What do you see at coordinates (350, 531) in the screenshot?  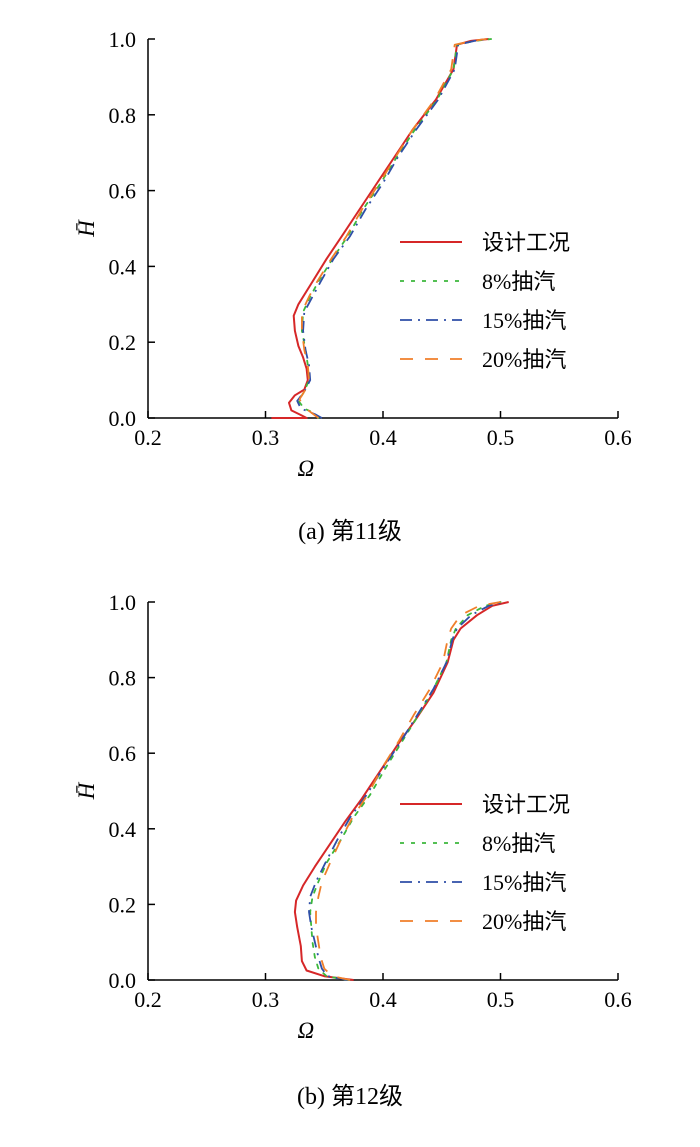 I see `caption-a: (a) 第11级` at bounding box center [350, 531].